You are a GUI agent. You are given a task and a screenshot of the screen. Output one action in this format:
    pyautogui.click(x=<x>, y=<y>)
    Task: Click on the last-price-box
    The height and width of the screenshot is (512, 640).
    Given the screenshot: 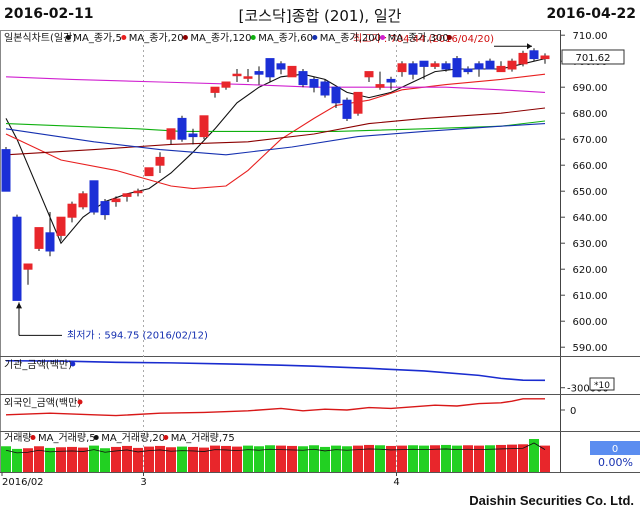 What is the action you would take?
    pyautogui.click(x=593, y=57)
    